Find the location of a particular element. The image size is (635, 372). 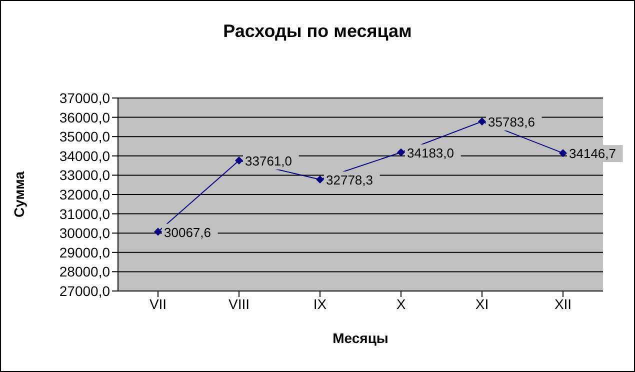

y-tick-label: 27000,0 is located at coordinates (84, 290).